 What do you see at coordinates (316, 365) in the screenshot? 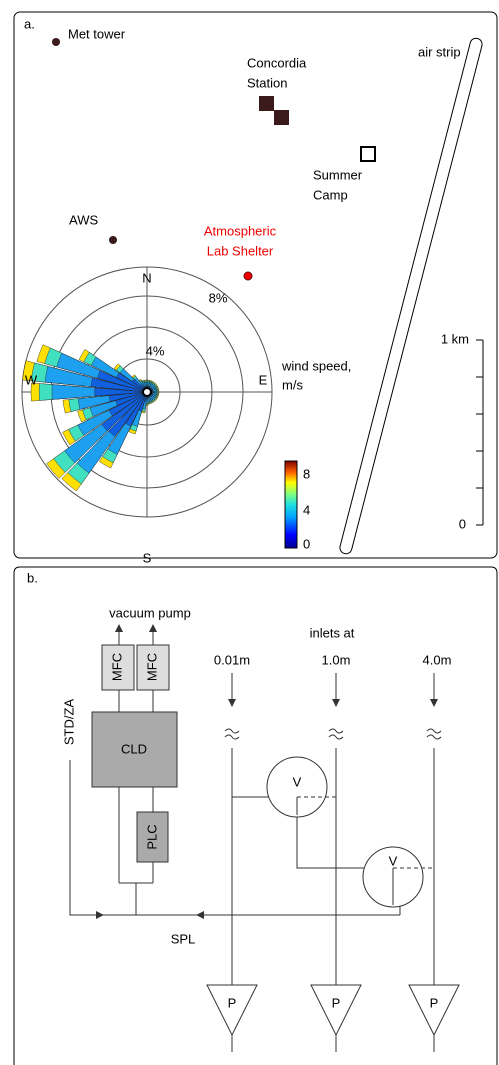
I see `legend-title: wind speed,` at bounding box center [316, 365].